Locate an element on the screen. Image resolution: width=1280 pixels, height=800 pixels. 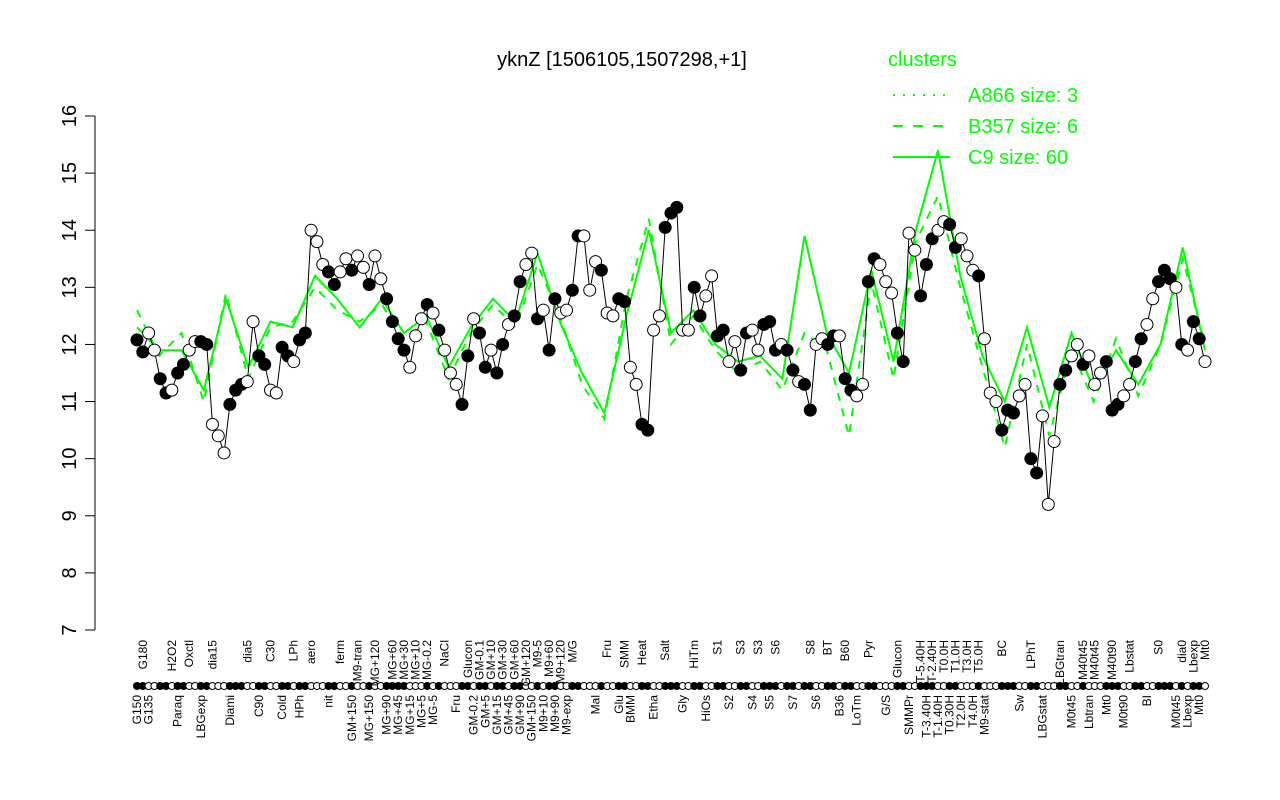
x-tick-label: S2 is located at coordinates (729, 702).